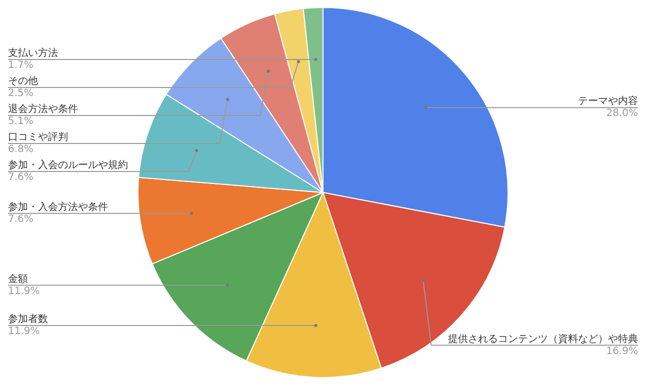 The height and width of the screenshot is (385, 650). What do you see at coordinates (33, 53) in the screenshot?
I see `slice-label: 支払い方法` at bounding box center [33, 53].